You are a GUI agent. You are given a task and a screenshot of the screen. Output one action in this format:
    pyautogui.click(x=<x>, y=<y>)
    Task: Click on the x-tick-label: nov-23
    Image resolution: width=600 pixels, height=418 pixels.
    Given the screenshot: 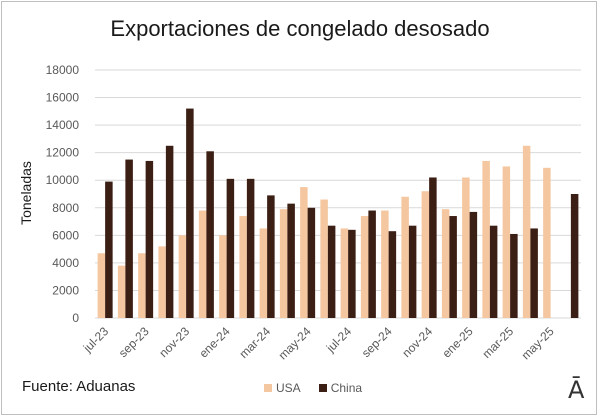 What is the action you would take?
    pyautogui.click(x=174, y=342)
    